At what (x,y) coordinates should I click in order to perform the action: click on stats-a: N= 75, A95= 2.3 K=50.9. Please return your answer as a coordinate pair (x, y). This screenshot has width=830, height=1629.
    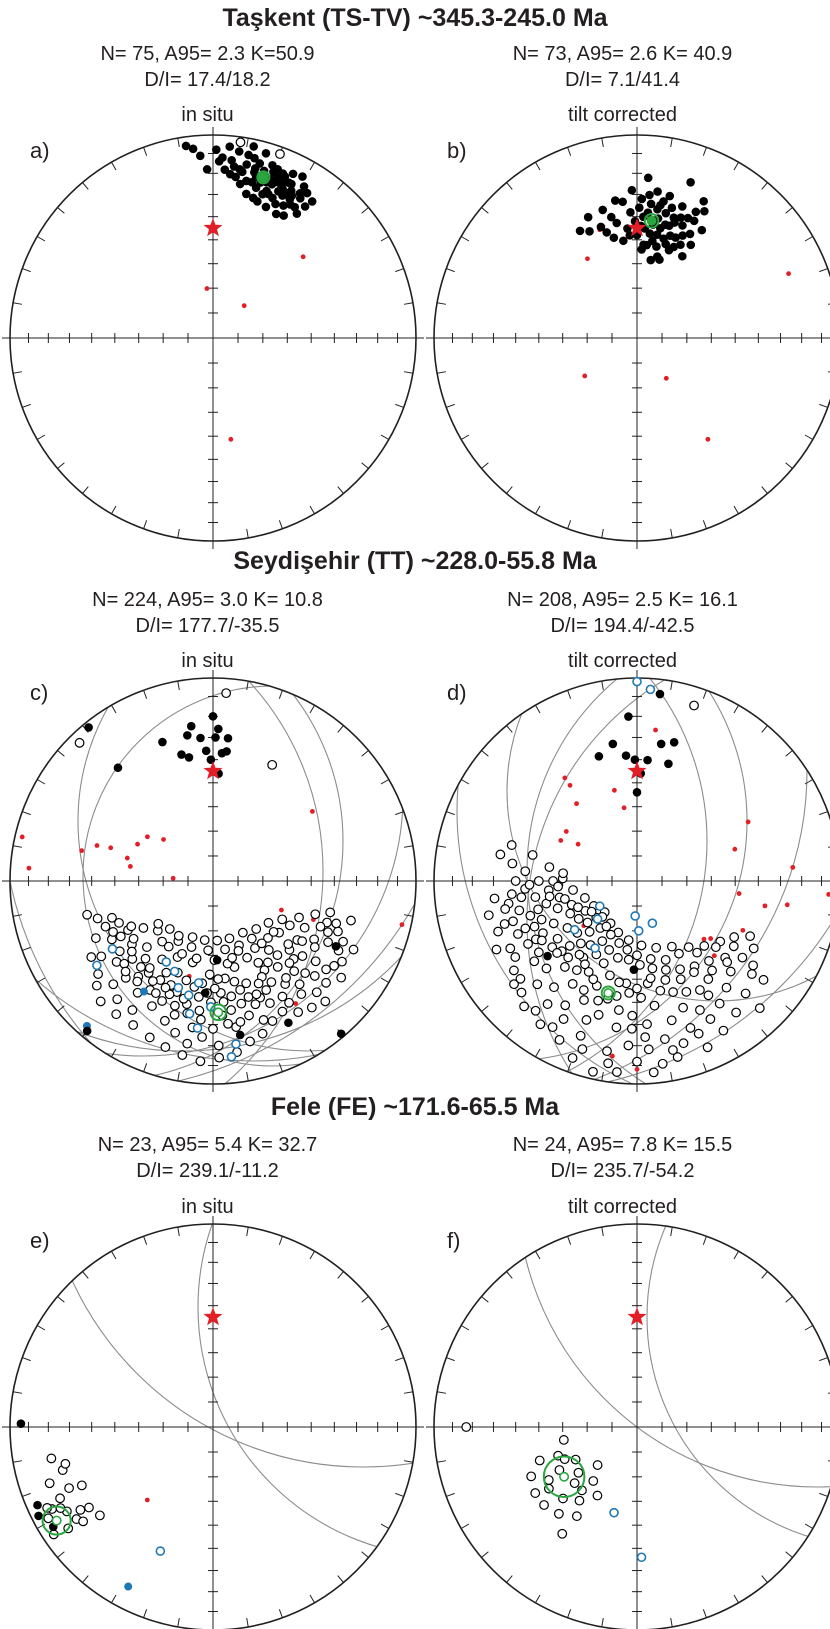
    Looking at the image, I should click on (207, 54).